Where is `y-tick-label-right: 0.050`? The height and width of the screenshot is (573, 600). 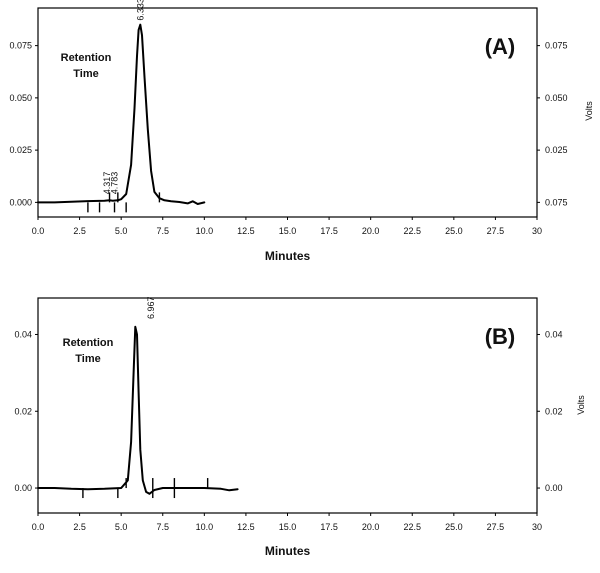
y-tick-label-right: 0.050 is located at coordinates (556, 98).